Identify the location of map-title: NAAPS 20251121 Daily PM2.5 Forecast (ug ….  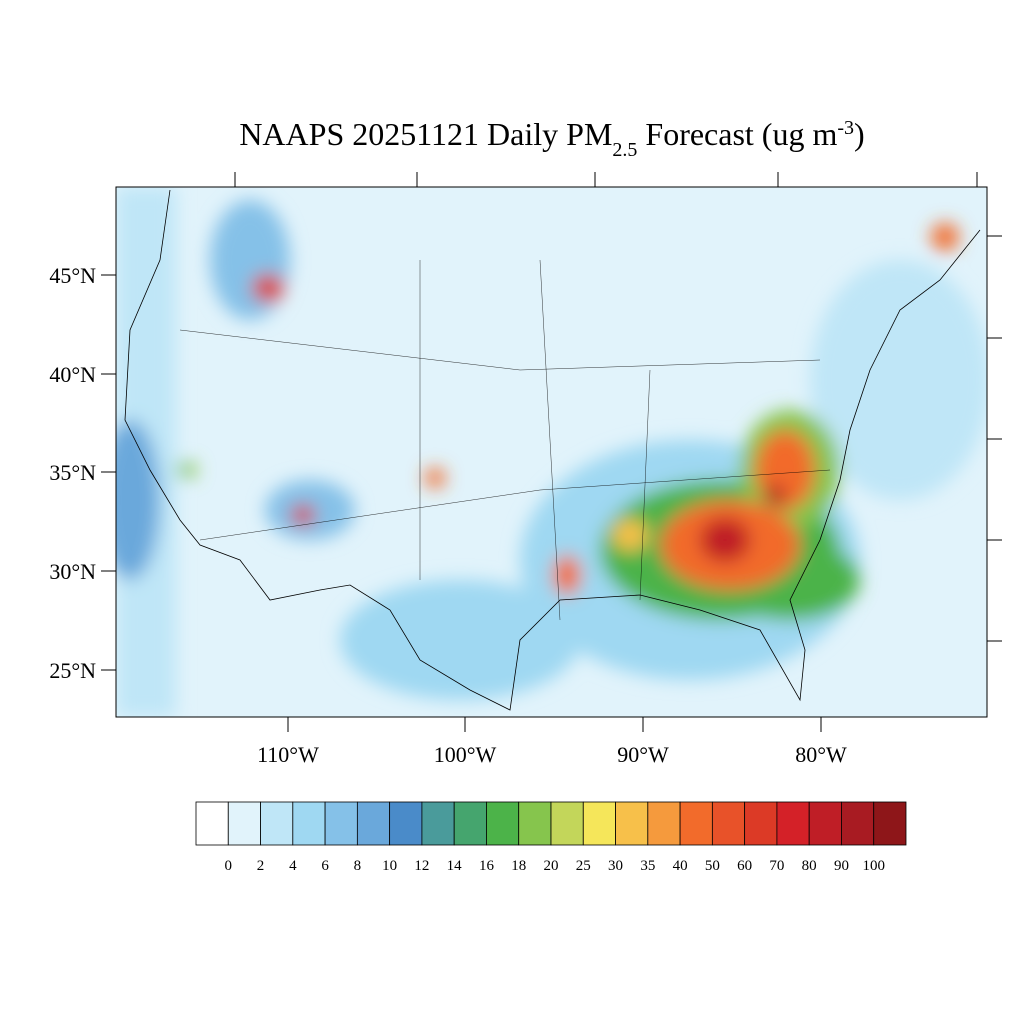
(551, 138).